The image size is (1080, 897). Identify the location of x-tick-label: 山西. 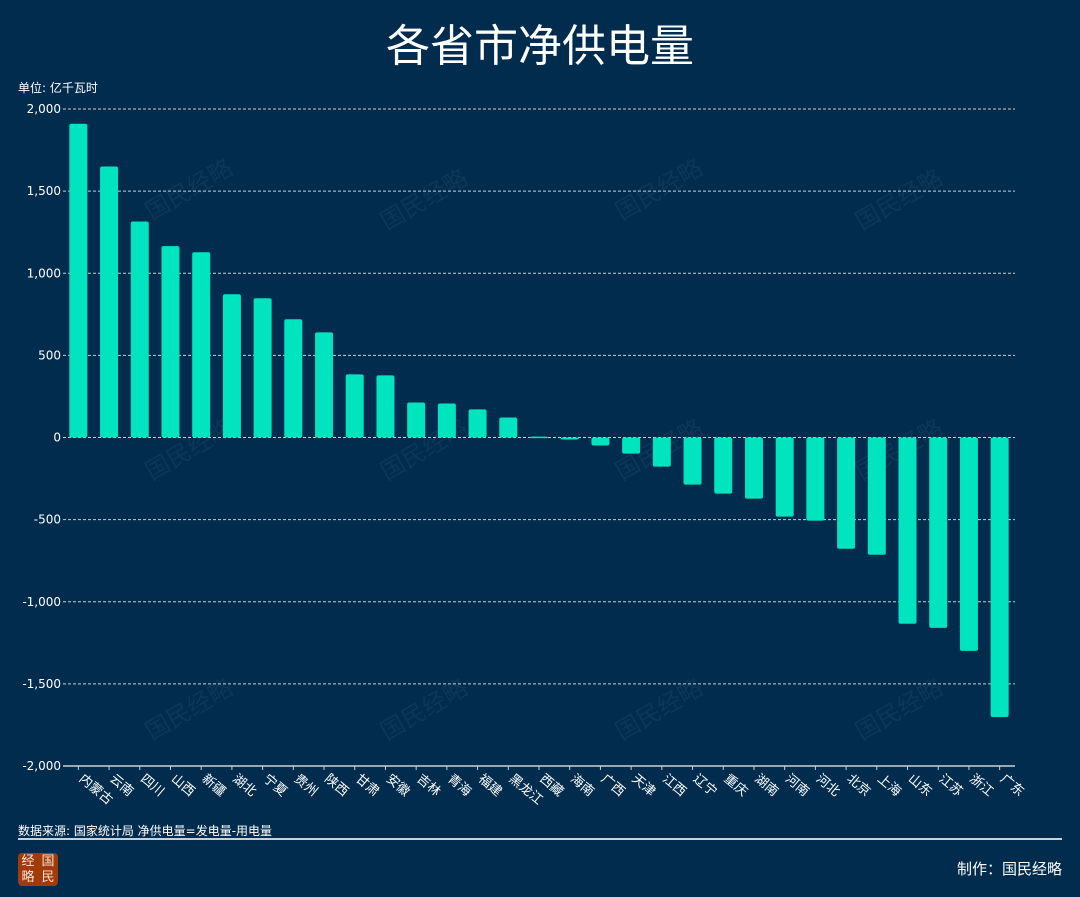
(183, 786).